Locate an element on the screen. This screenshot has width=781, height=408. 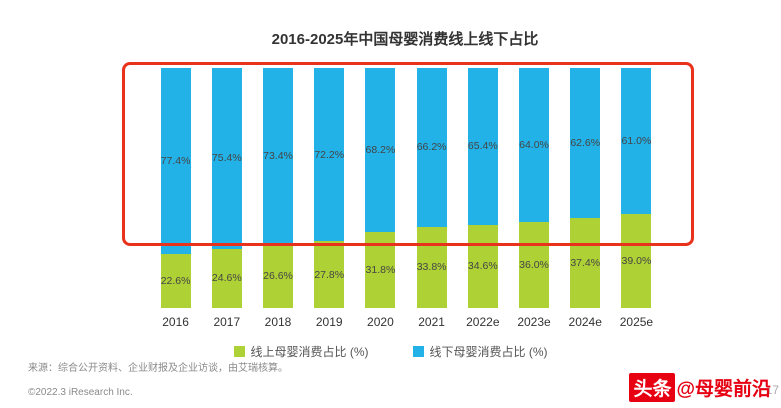
bar-column: 75.4% 24.6% 2017 is located at coordinates (226, 198).